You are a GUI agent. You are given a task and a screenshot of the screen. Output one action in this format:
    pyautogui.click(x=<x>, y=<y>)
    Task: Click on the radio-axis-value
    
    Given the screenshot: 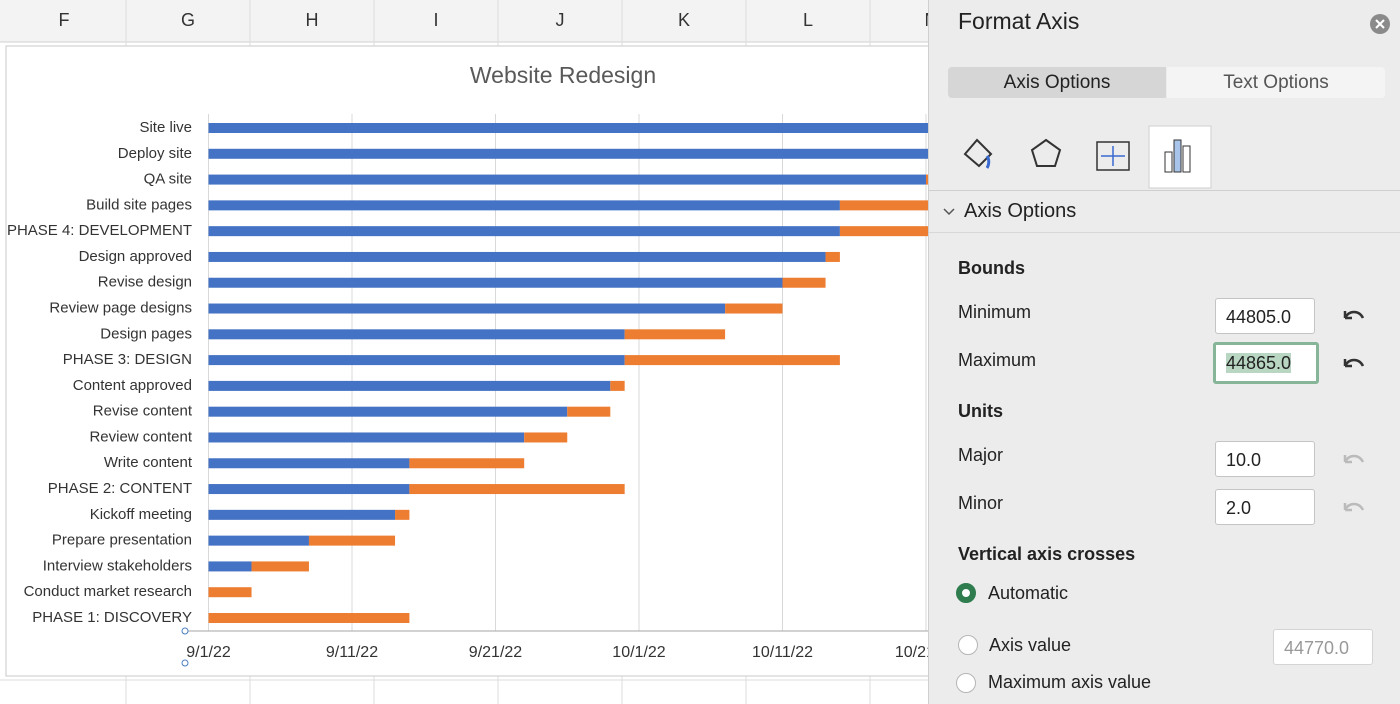 What is the action you would take?
    pyautogui.click(x=968, y=645)
    